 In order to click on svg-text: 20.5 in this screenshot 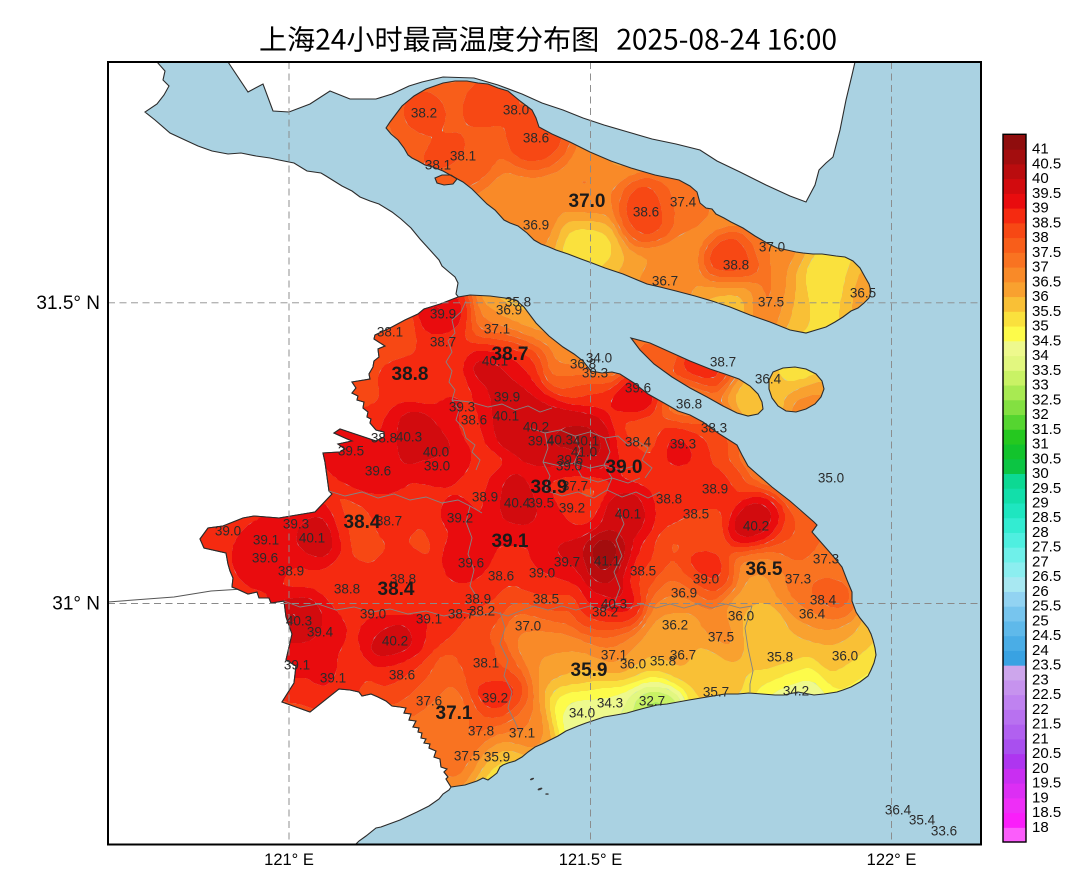, I will do `click(1046, 753)`.